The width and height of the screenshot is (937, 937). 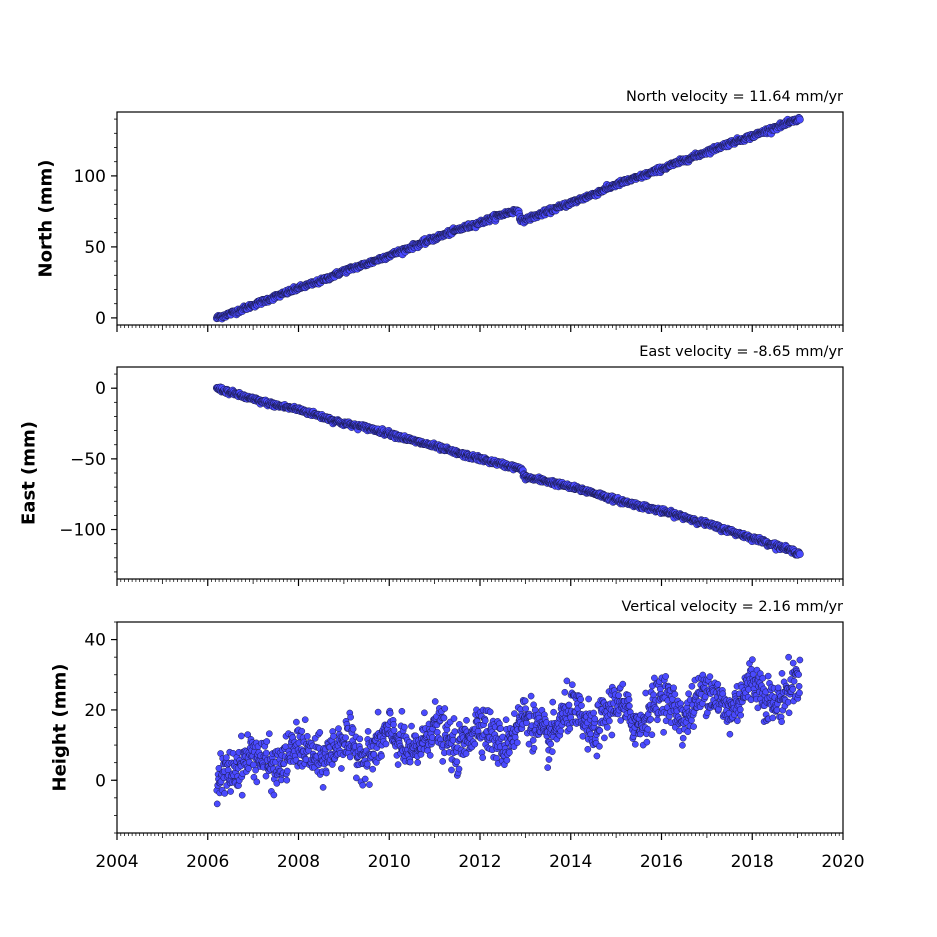 I want to click on north-data-points, so click(x=508, y=218).